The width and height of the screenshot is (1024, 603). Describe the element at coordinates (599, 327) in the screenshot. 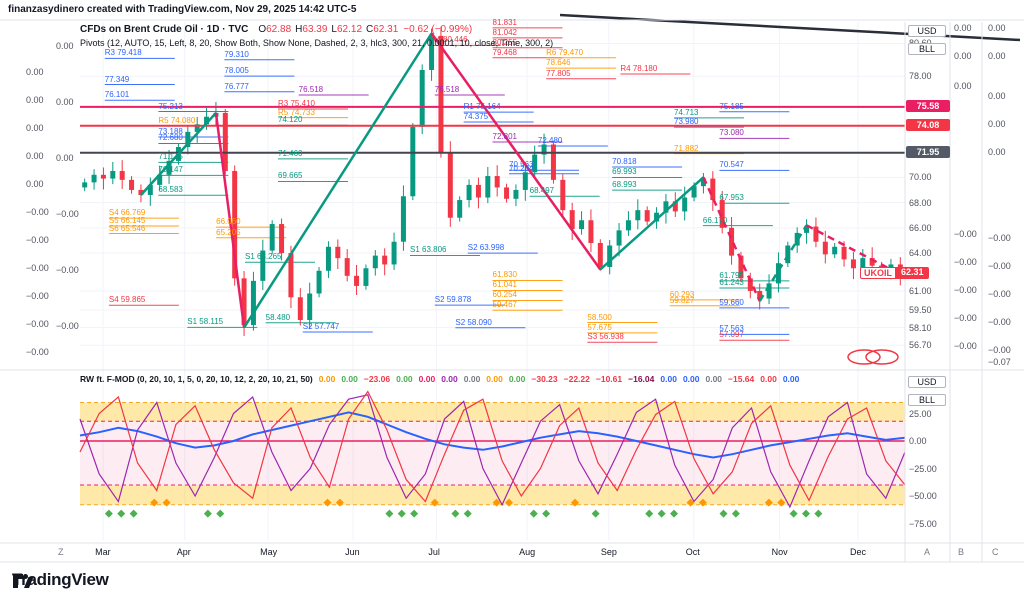

I see `pivot-level-label: 57.675` at that location.